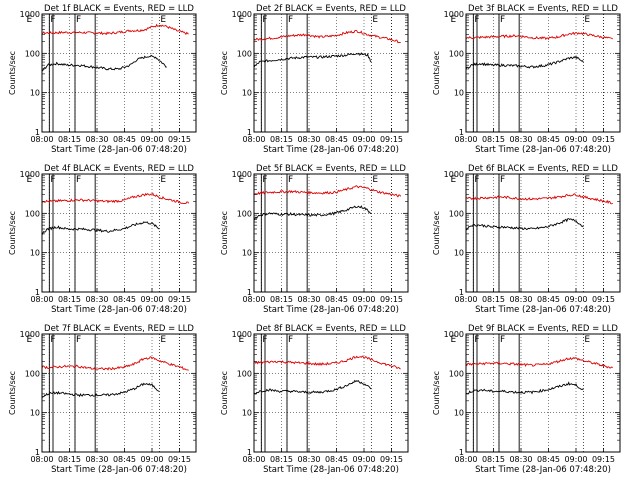 The width and height of the screenshot is (640, 480). Describe the element at coordinates (119, 329) in the screenshot. I see `chart-title: Det 7f BLACK = Events, RED = LLD` at that location.